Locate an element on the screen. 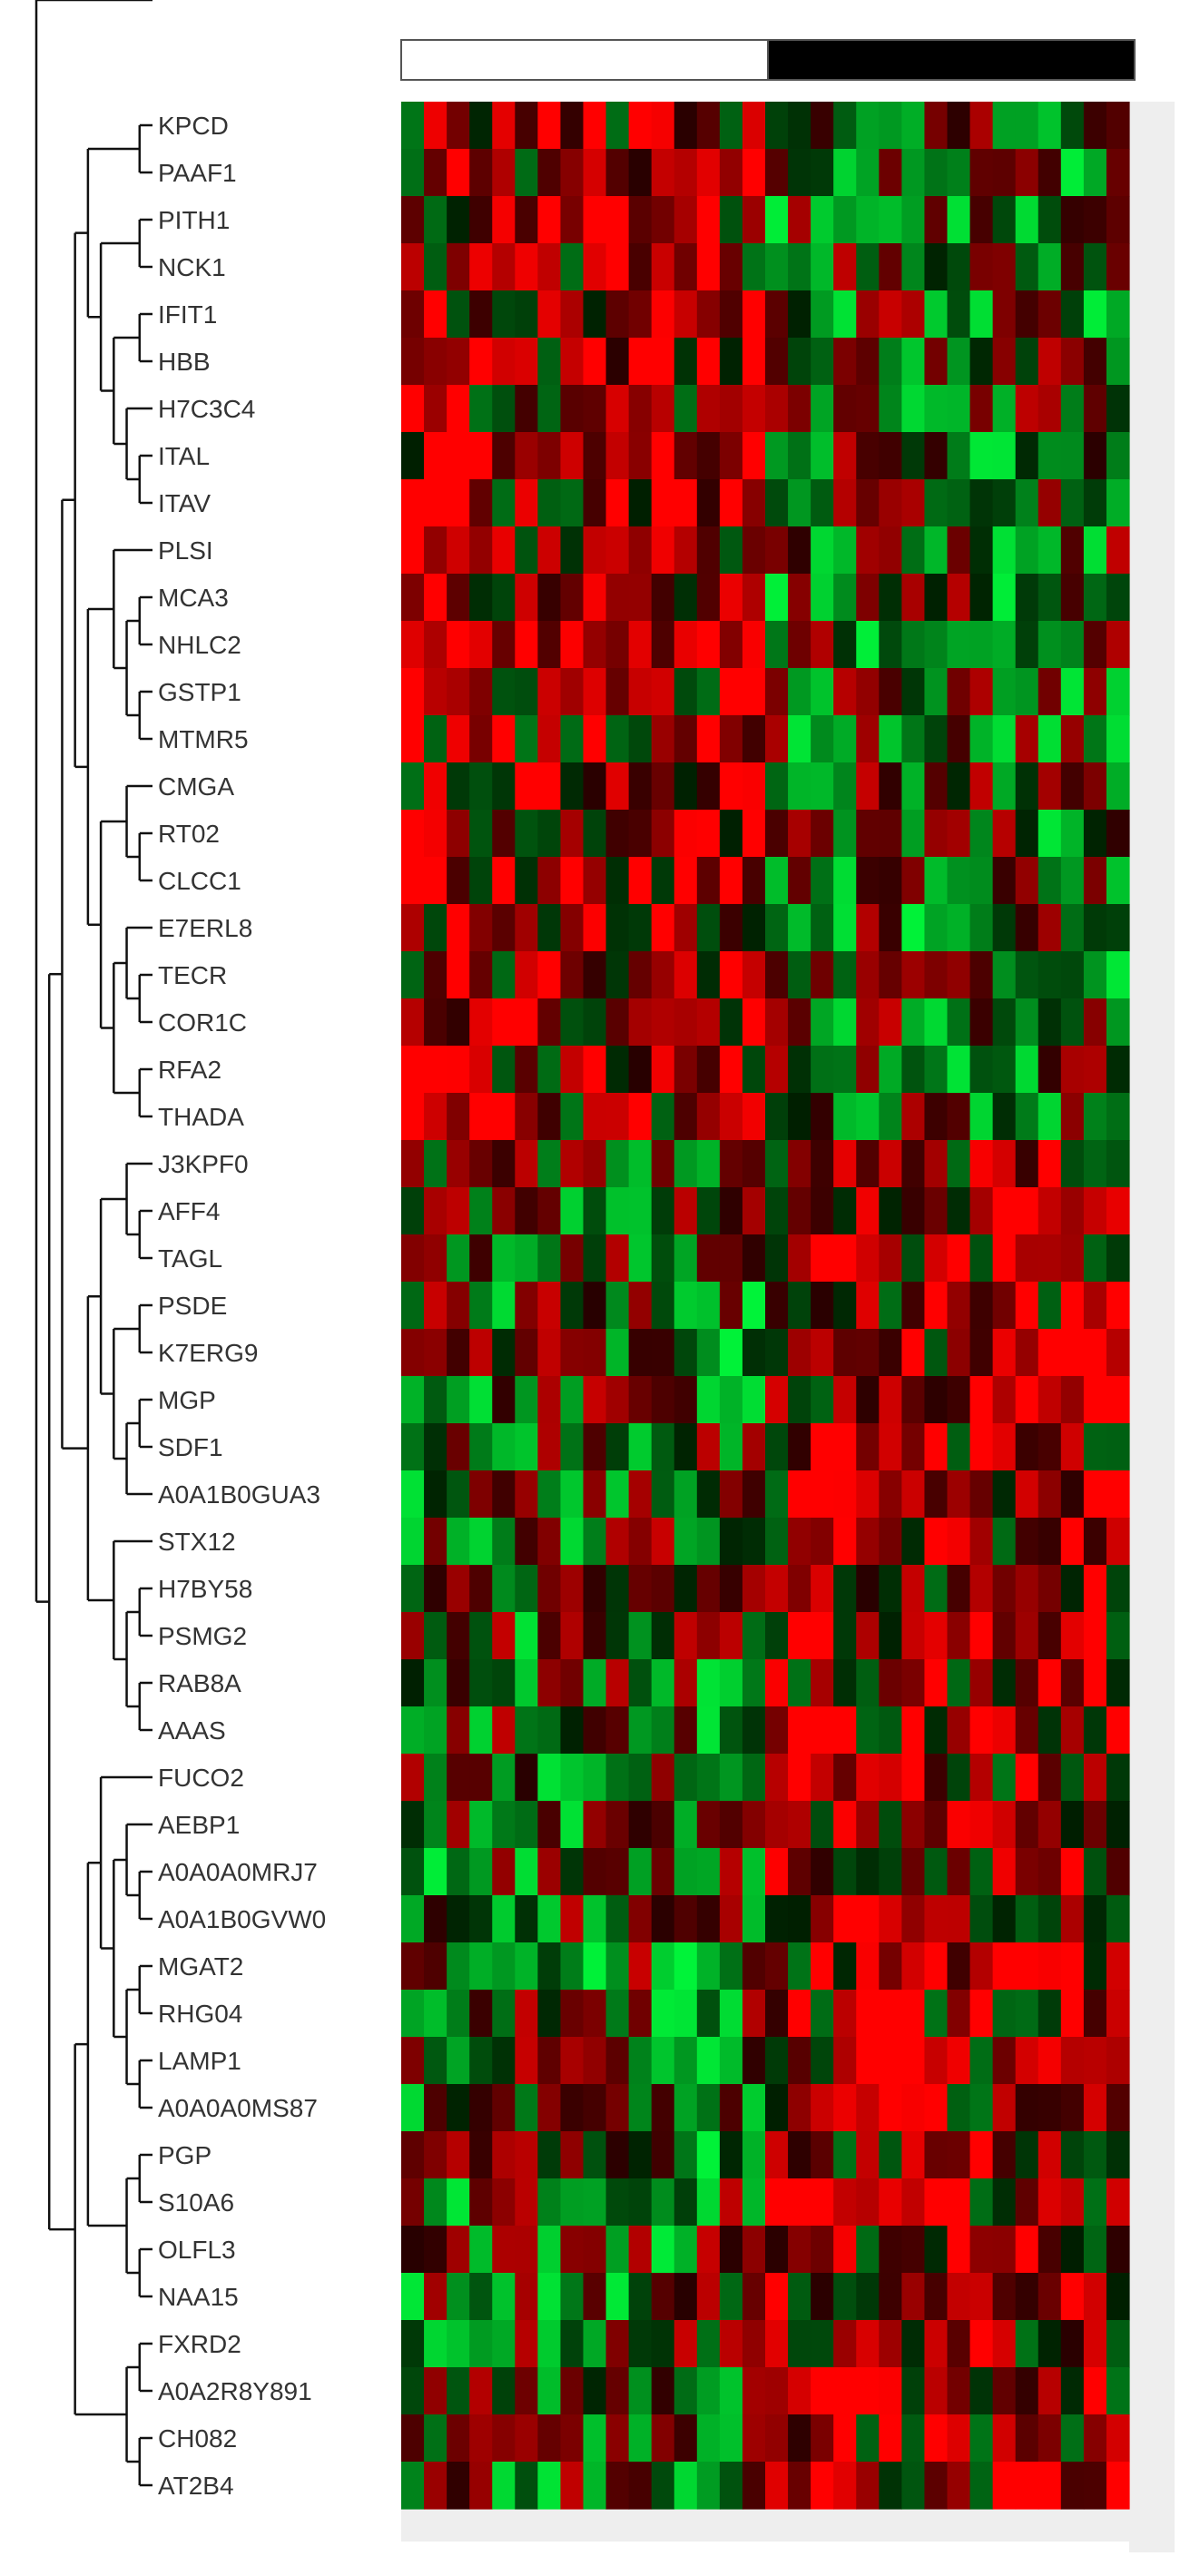 The image size is (1190, 2576). row-label: MGP is located at coordinates (187, 1400).